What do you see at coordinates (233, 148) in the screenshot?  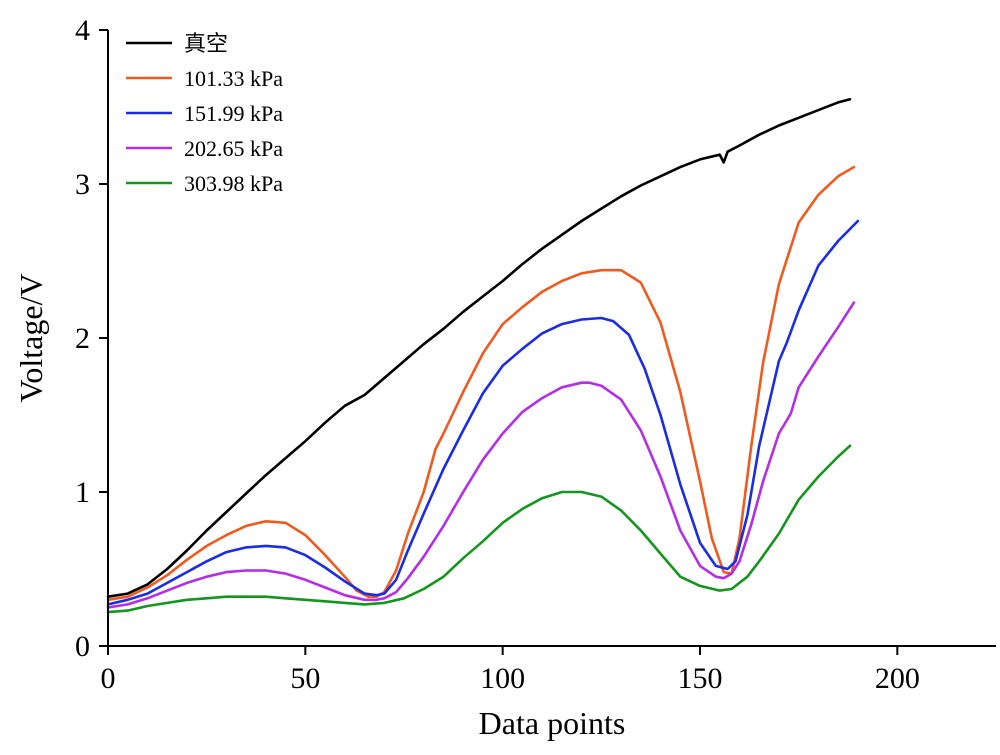 I see `legend-label: 202.65 kPa` at bounding box center [233, 148].